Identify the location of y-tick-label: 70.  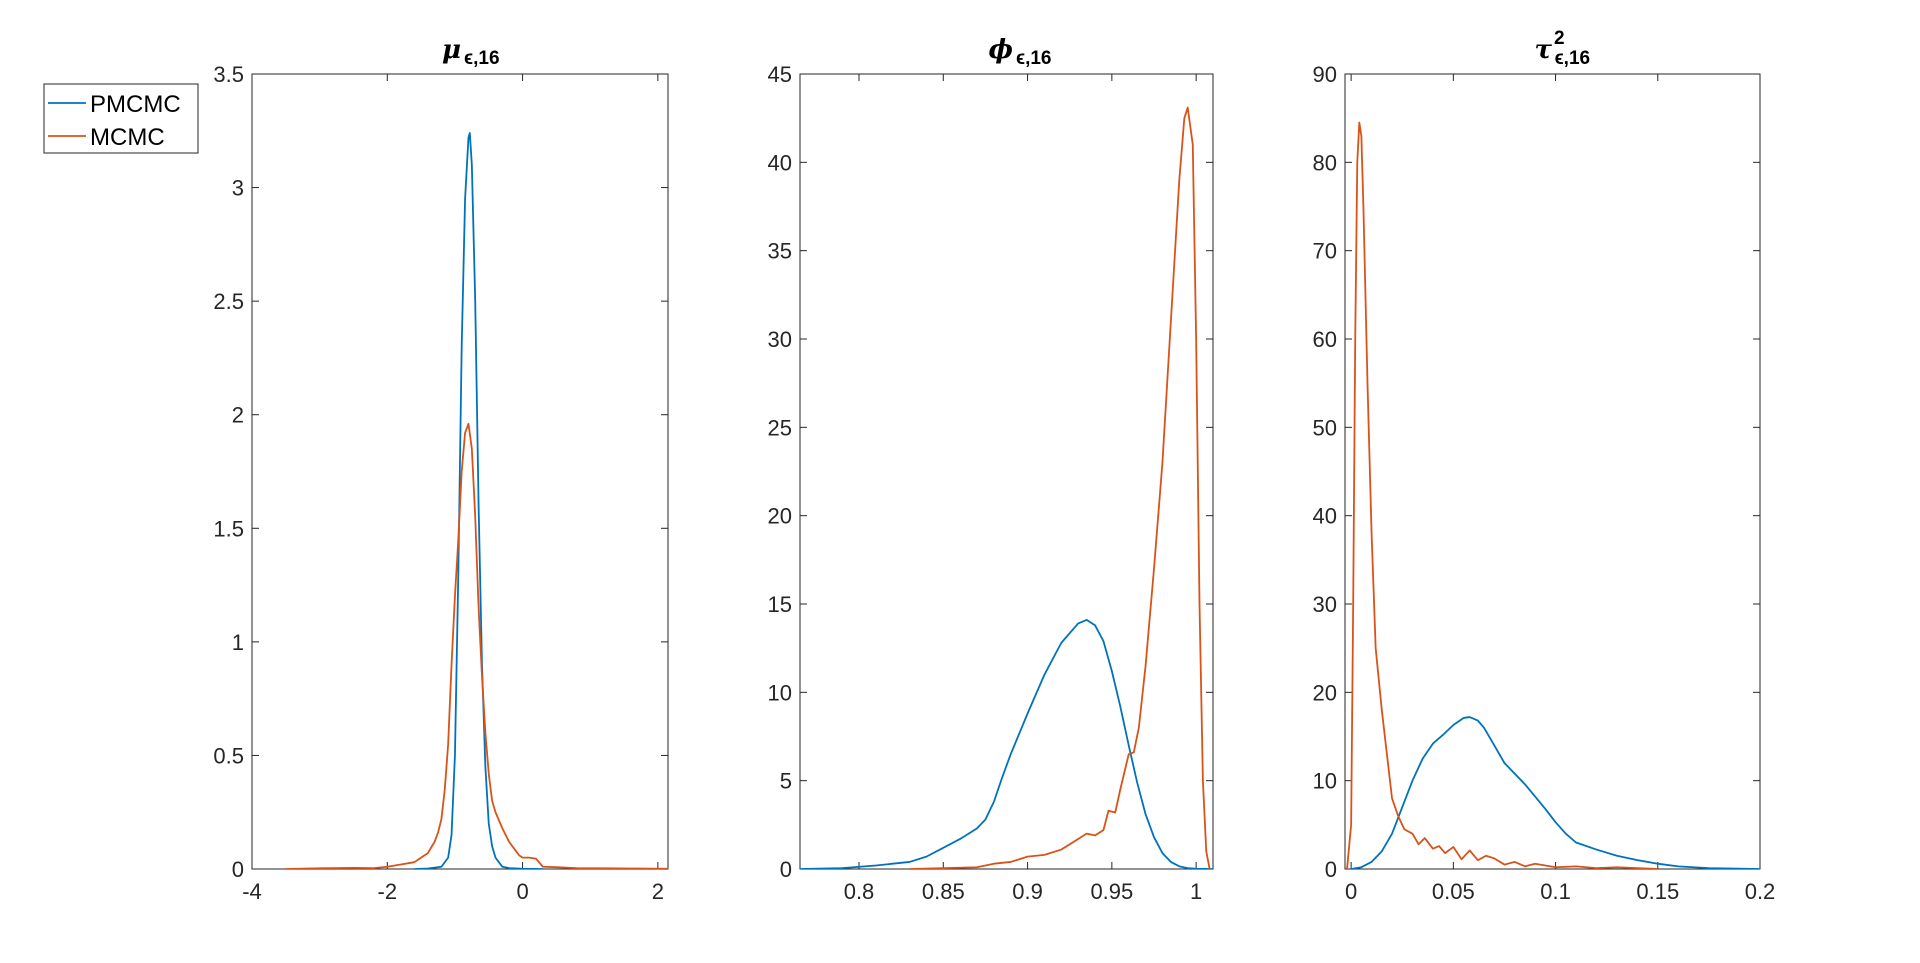
(1325, 251).